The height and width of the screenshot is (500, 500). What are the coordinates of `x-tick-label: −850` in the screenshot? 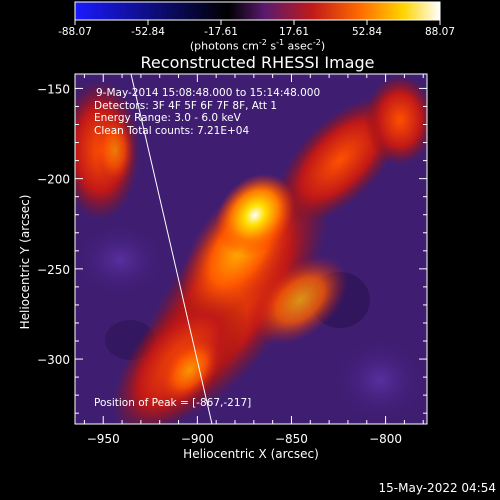 It's located at (291, 439).